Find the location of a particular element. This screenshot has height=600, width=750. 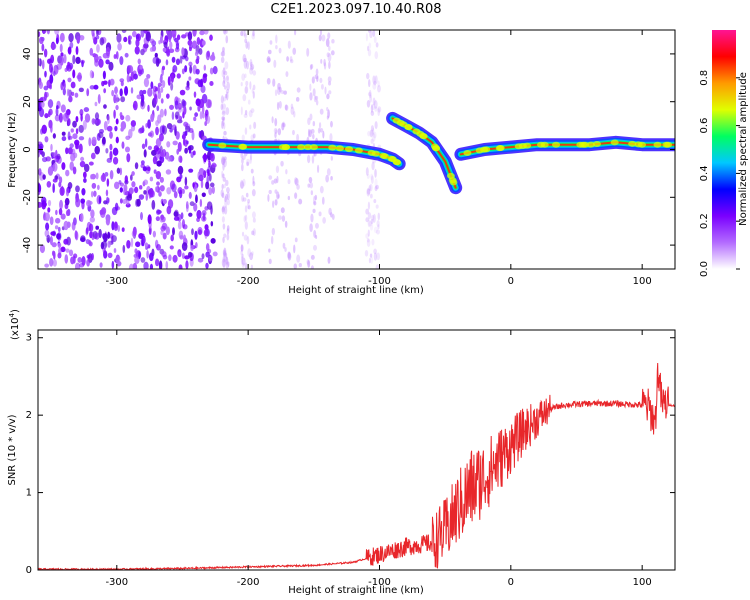

snr-y-tick-label: 0 is located at coordinates (29, 570).